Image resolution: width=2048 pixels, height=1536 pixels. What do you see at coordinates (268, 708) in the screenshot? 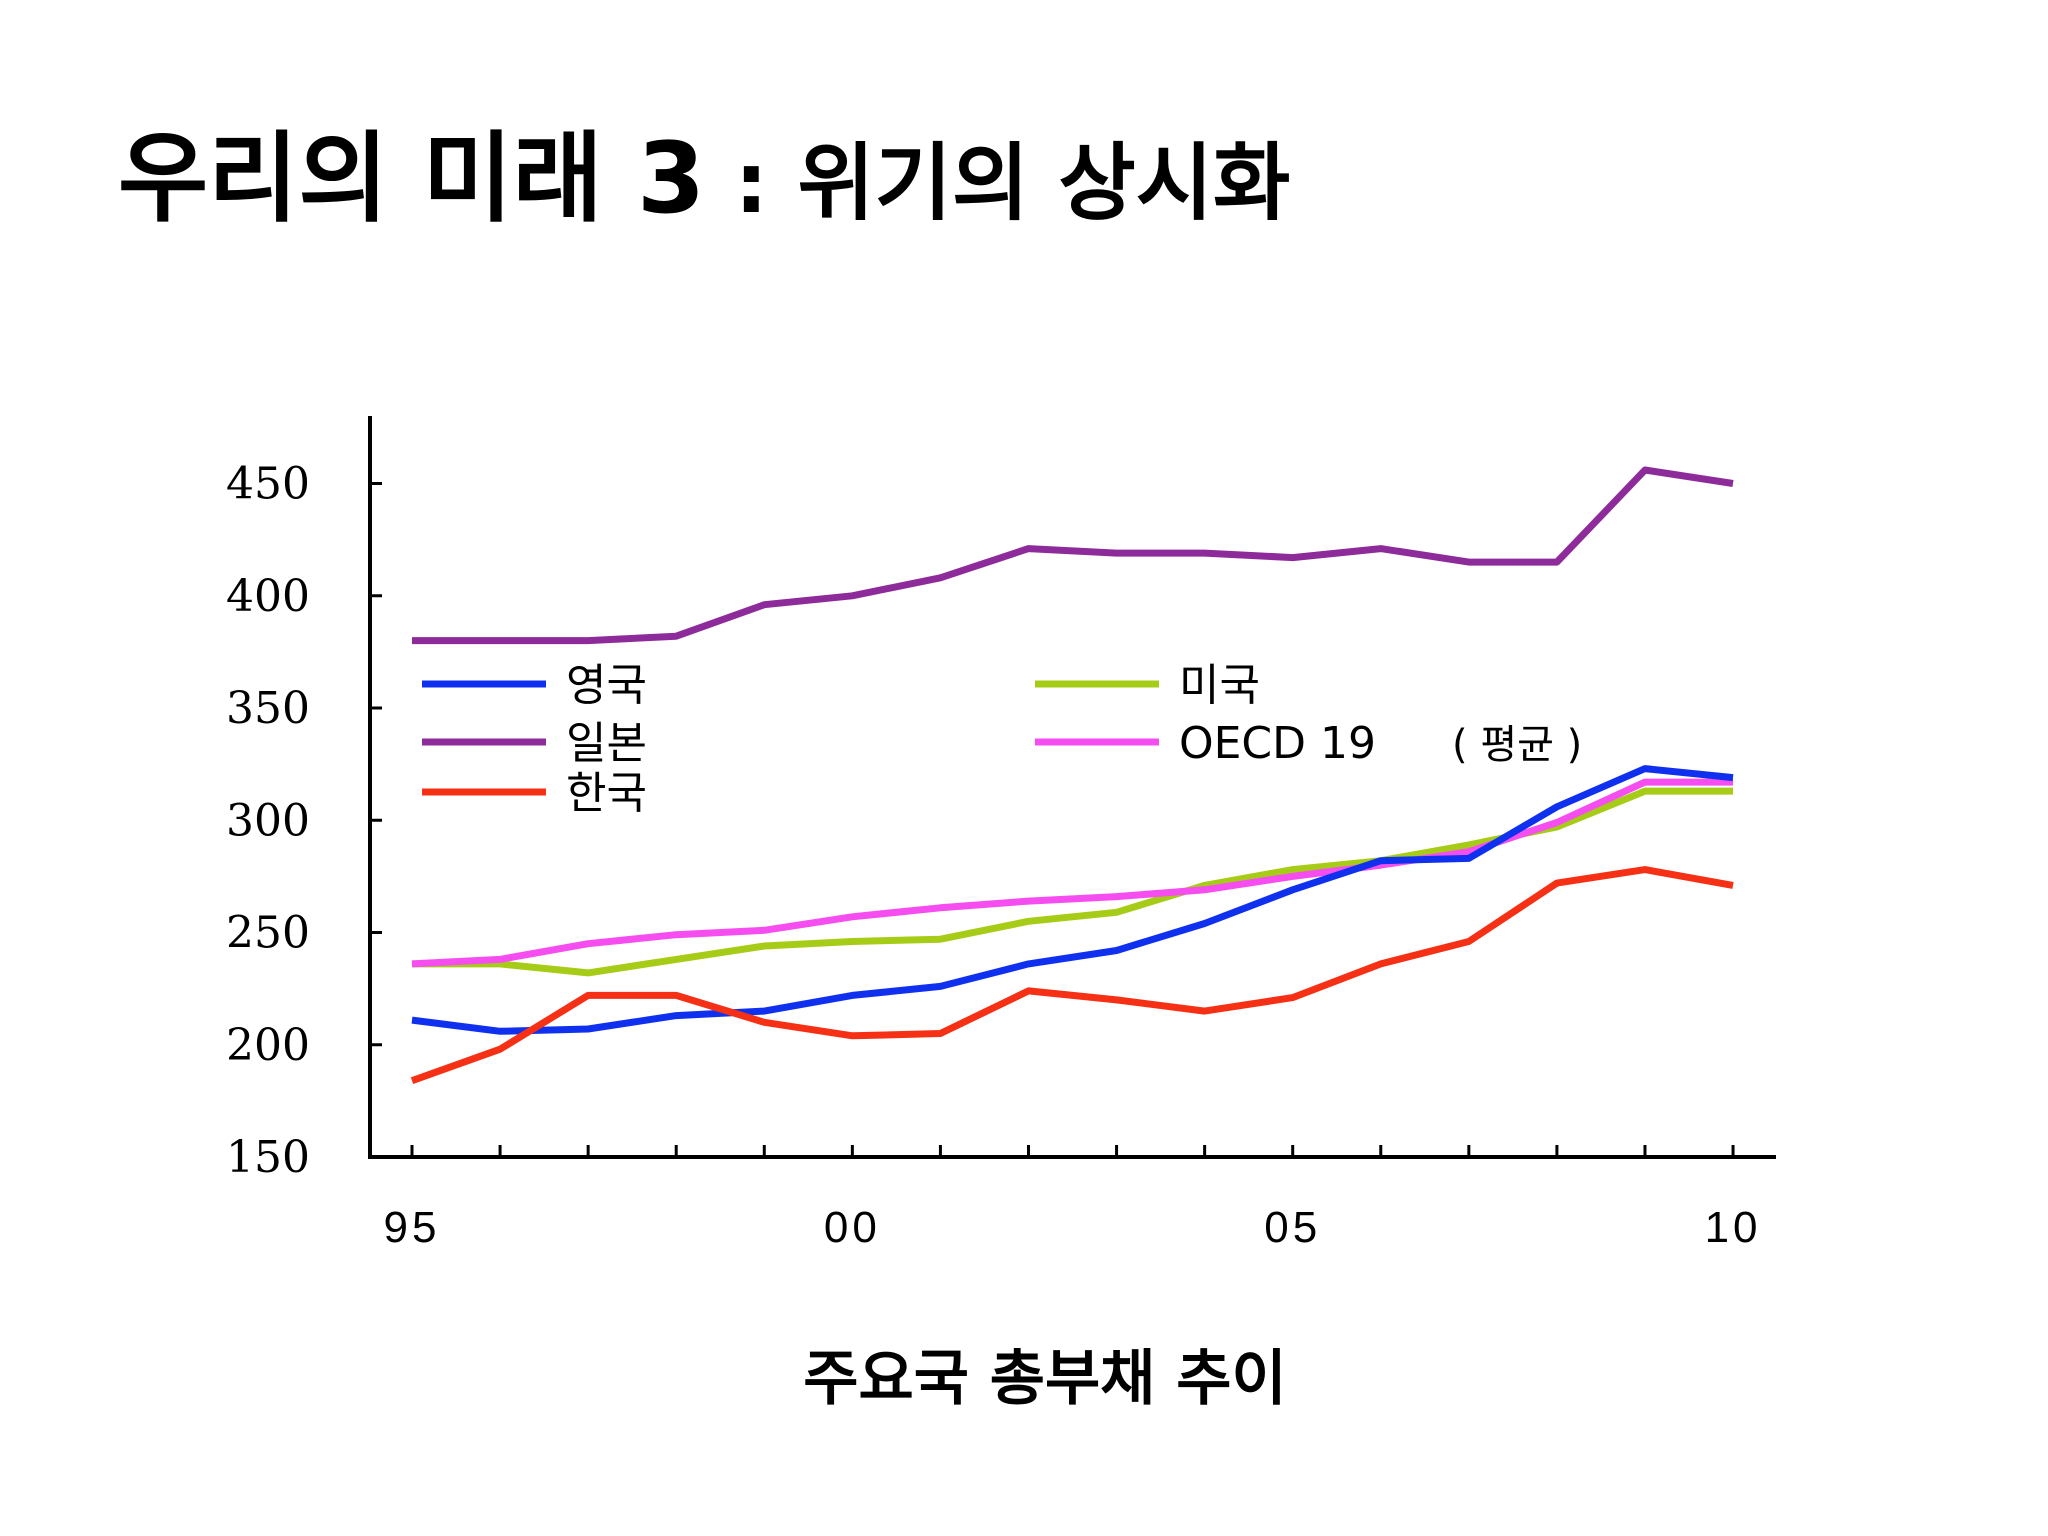
I see `y-tick-label: 350` at bounding box center [268, 708].